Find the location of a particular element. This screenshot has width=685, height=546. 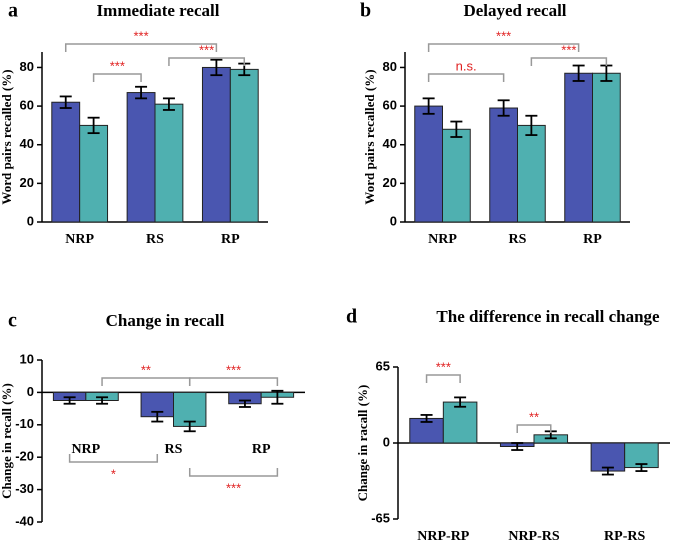

panel-label: a is located at coordinates (13, 11).